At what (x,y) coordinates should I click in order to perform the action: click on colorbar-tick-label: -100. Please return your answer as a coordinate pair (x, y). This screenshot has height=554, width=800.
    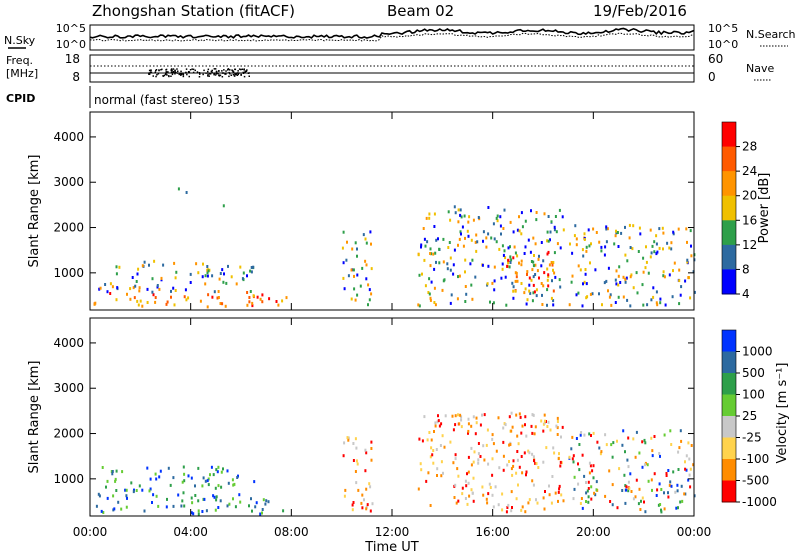
    Looking at the image, I should click on (755, 459).